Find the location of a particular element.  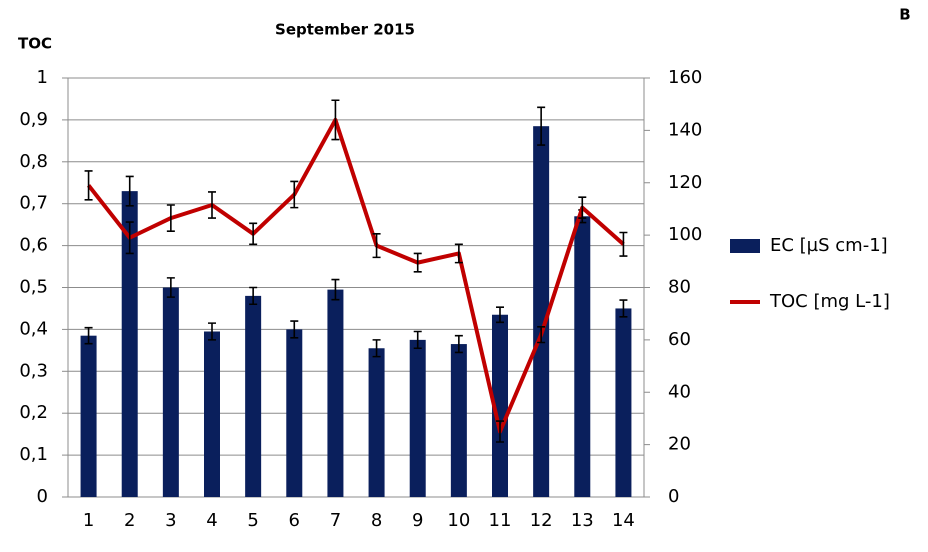

y-axis-label: TOC is located at coordinates (35, 44).